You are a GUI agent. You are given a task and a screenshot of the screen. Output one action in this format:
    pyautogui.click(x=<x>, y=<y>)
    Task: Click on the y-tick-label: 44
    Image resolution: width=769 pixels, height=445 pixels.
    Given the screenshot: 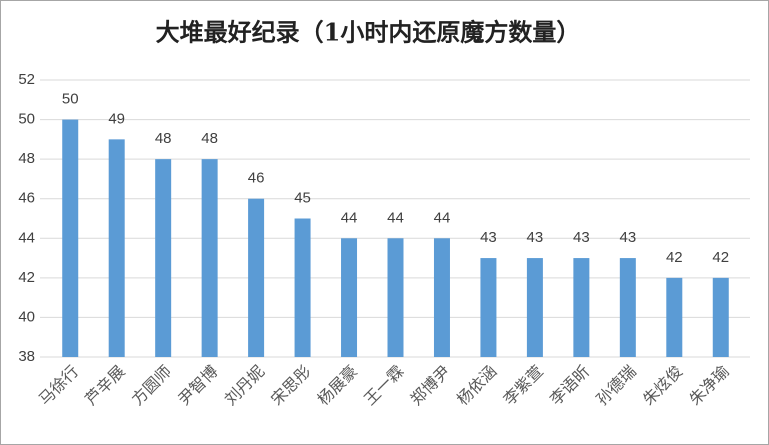 What is the action you would take?
    pyautogui.click(x=26, y=237)
    